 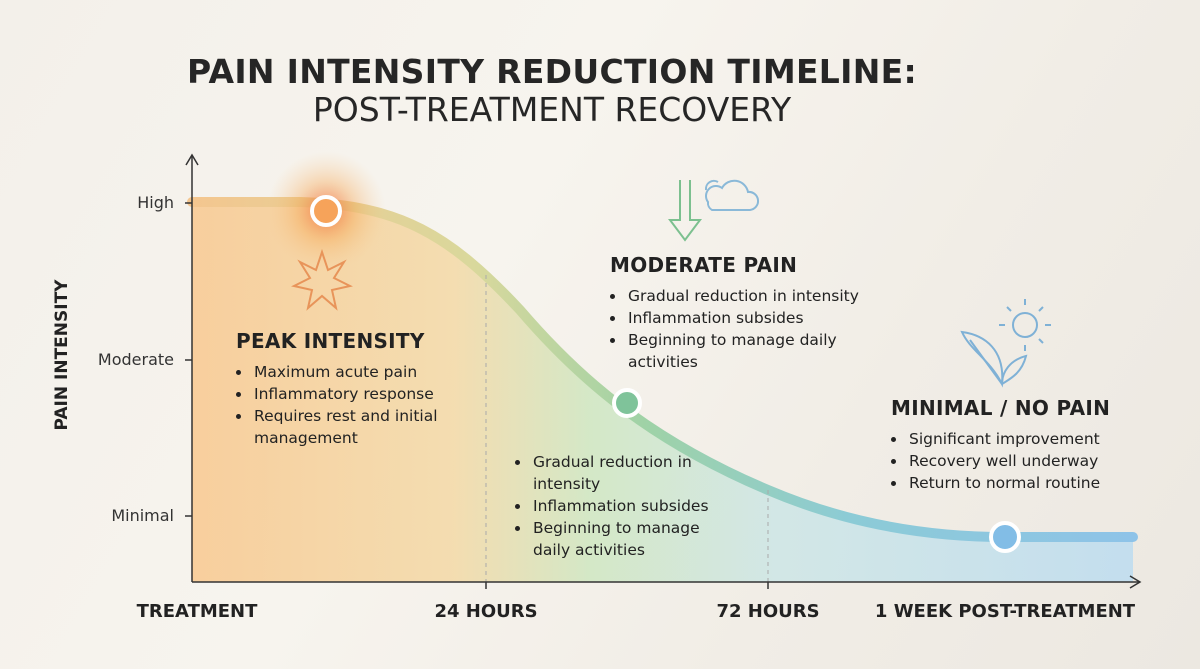 I want to click on marker-minimal, so click(x=1005, y=537).